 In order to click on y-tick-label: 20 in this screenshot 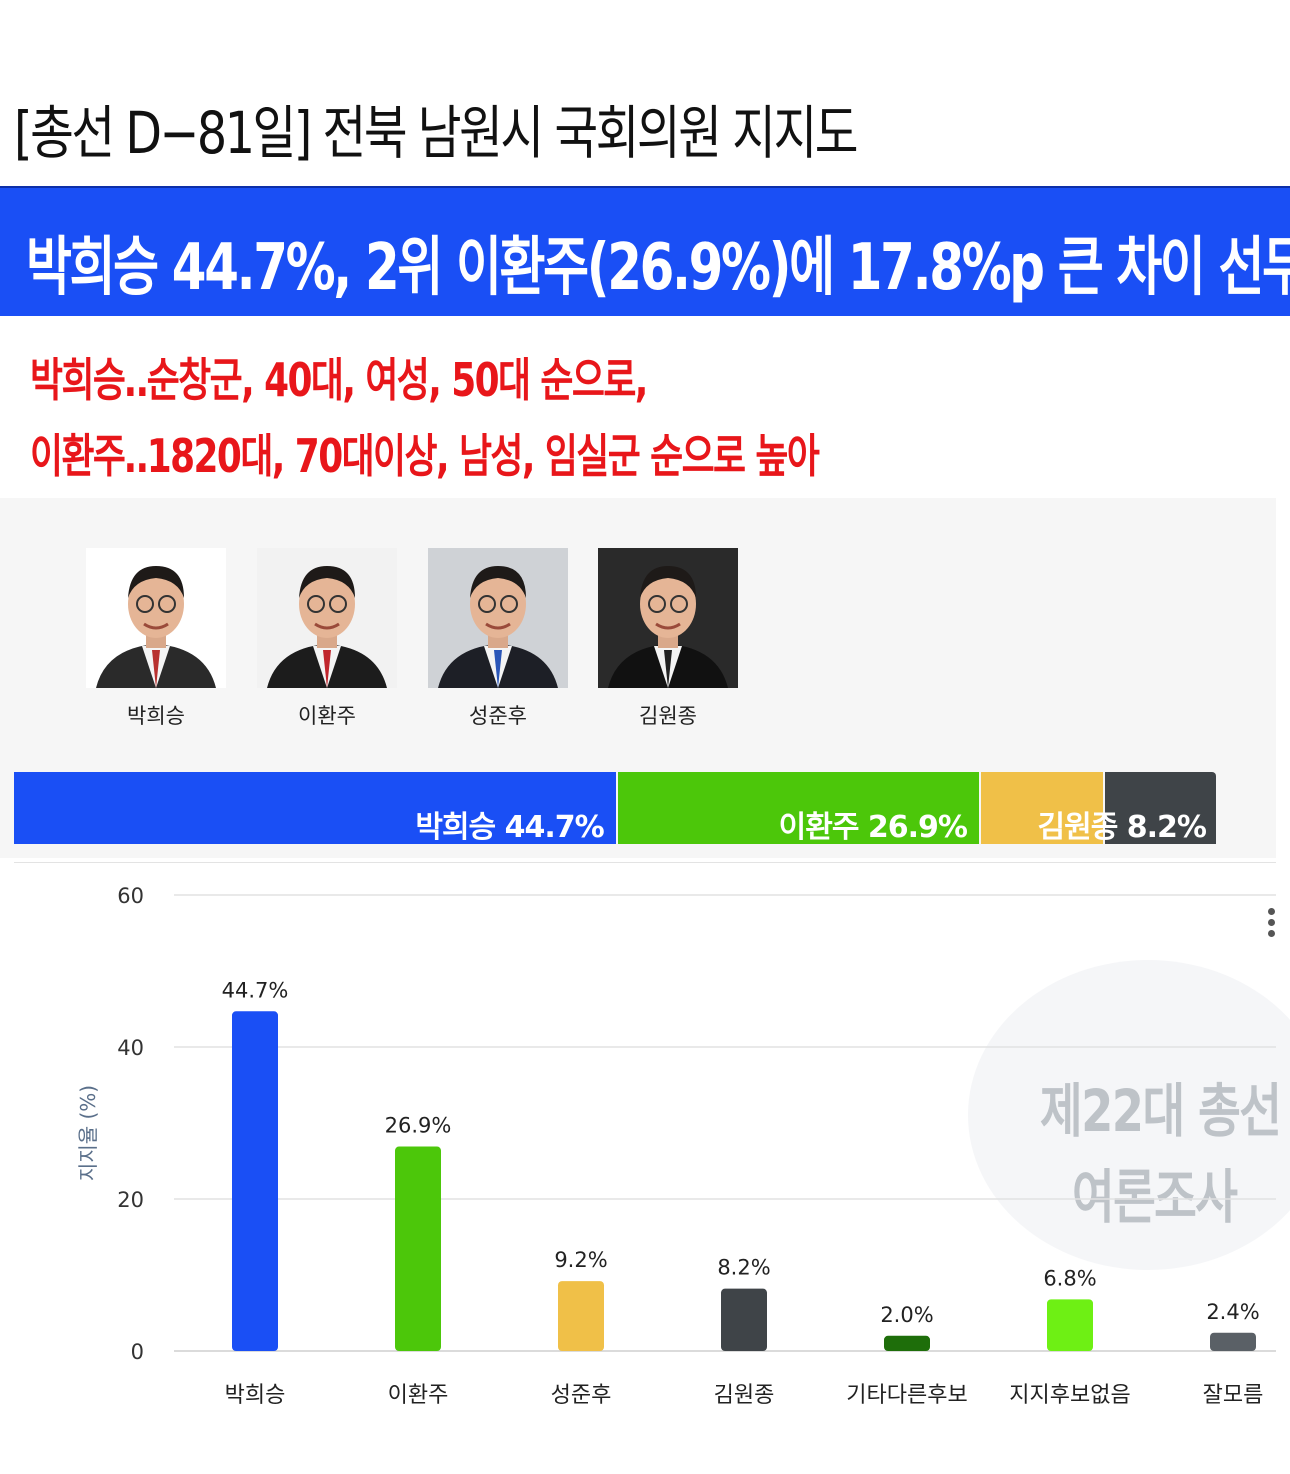, I will do `click(130, 1200)`.